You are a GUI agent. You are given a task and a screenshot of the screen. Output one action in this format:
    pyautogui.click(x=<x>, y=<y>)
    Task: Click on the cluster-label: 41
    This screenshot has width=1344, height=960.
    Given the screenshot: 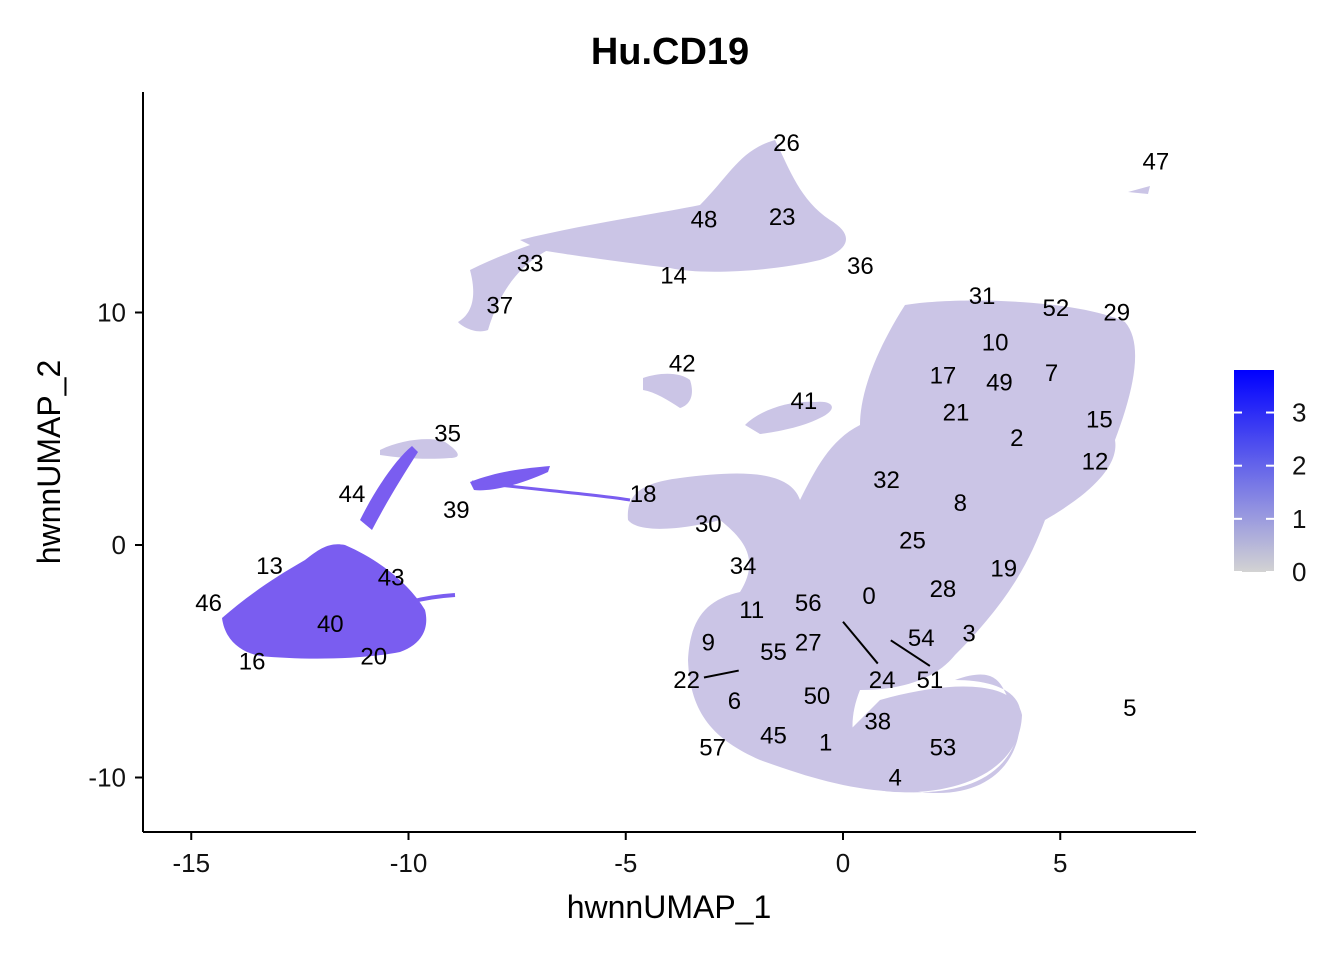 What is the action you would take?
    pyautogui.click(x=804, y=401)
    